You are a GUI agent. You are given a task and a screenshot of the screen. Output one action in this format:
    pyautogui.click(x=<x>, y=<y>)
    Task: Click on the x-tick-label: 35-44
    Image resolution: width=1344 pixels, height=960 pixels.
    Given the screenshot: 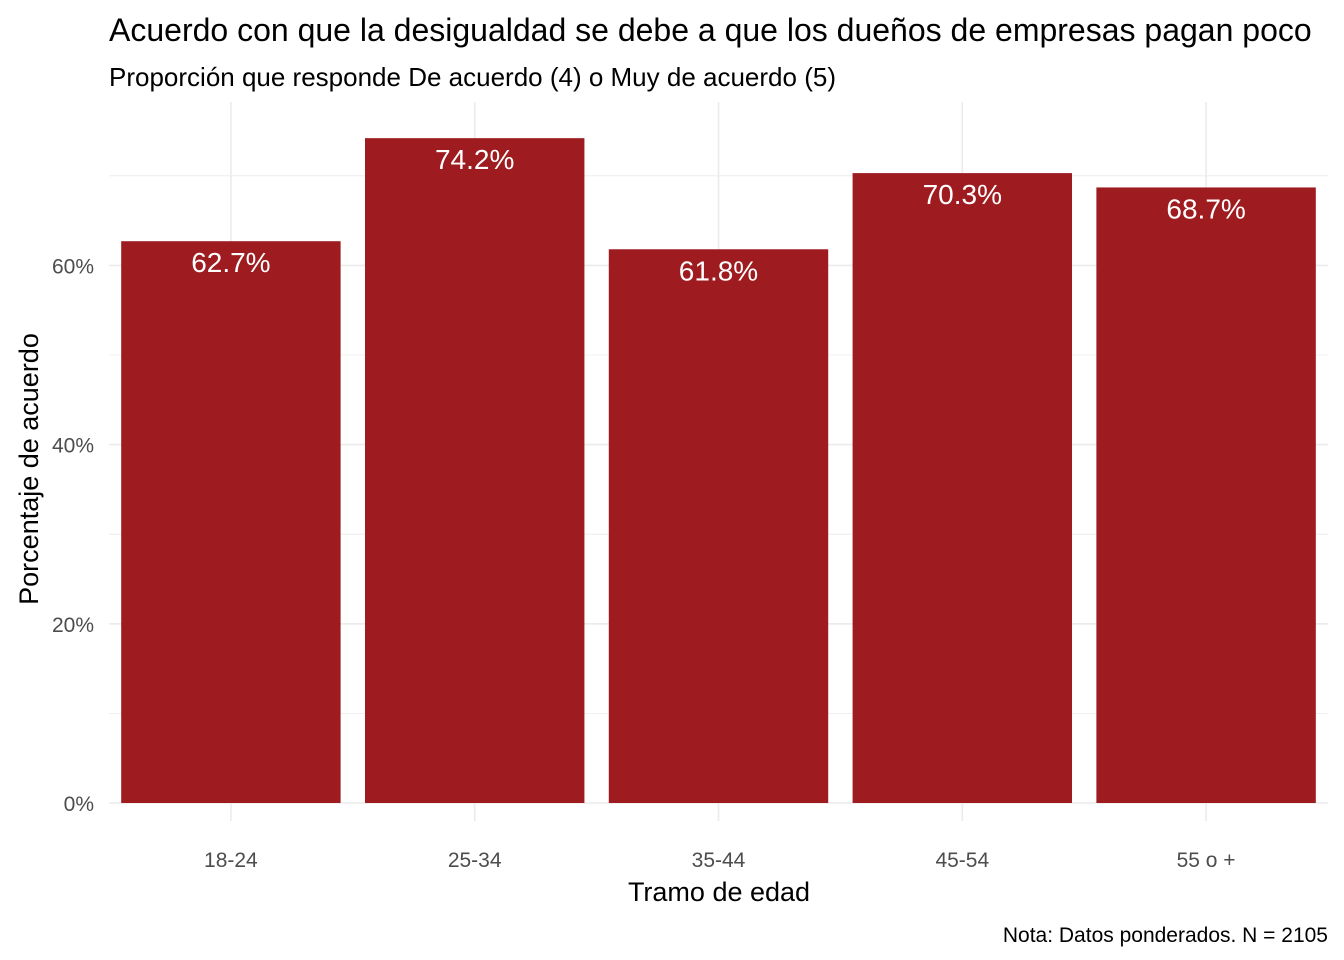 What is the action you would take?
    pyautogui.click(x=719, y=860)
    